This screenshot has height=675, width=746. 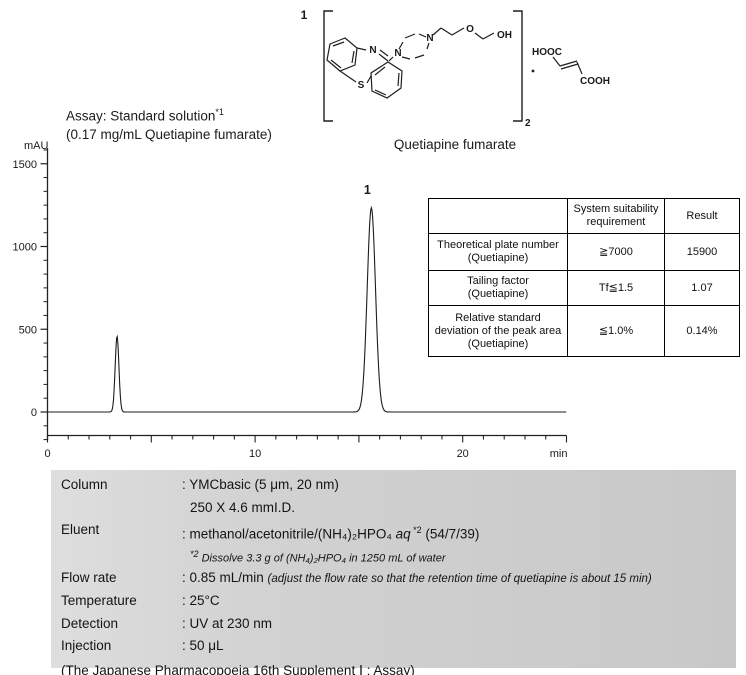 I want to click on y-tick-label: 500, so click(x=28, y=330).